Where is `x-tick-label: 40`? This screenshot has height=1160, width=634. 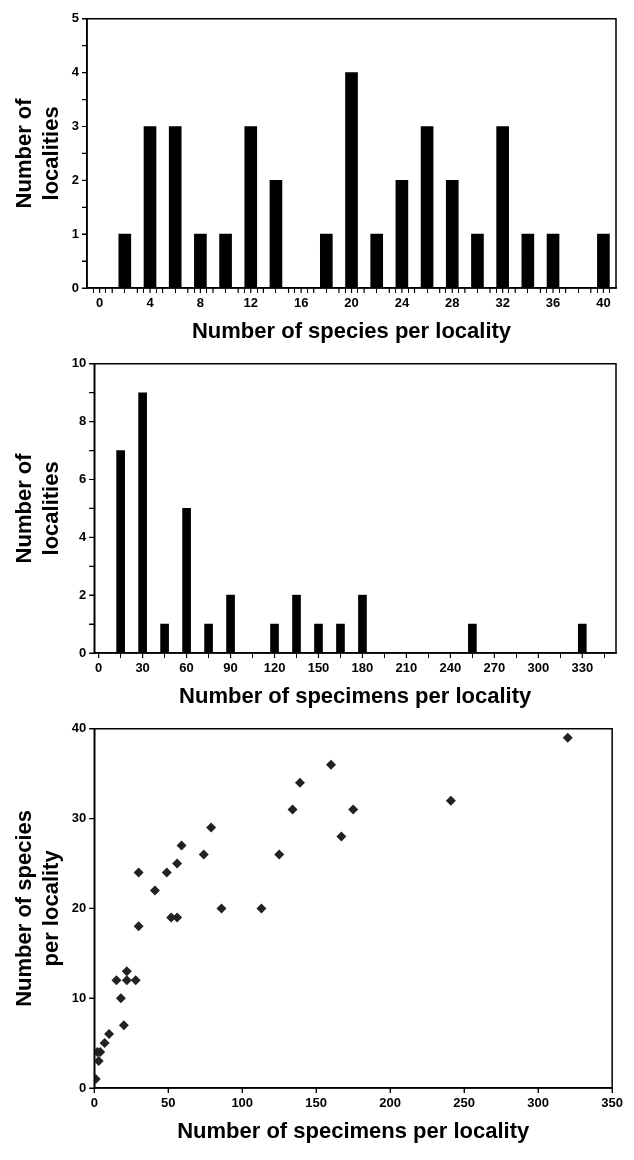 x-tick-label: 40 is located at coordinates (603, 303).